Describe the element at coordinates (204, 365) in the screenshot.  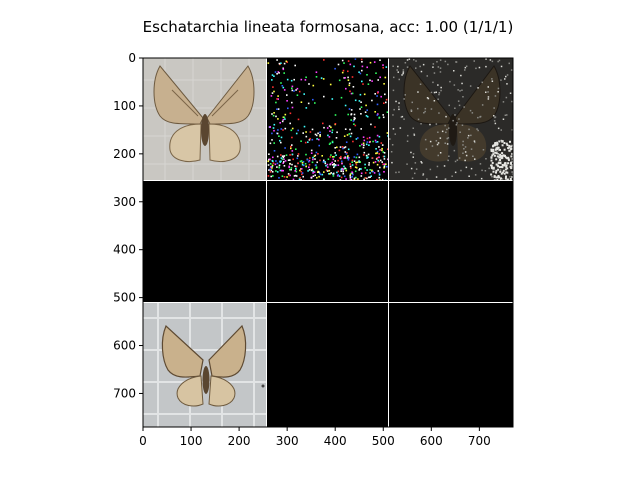
I see `tile-moth-photo-bottom` at that location.